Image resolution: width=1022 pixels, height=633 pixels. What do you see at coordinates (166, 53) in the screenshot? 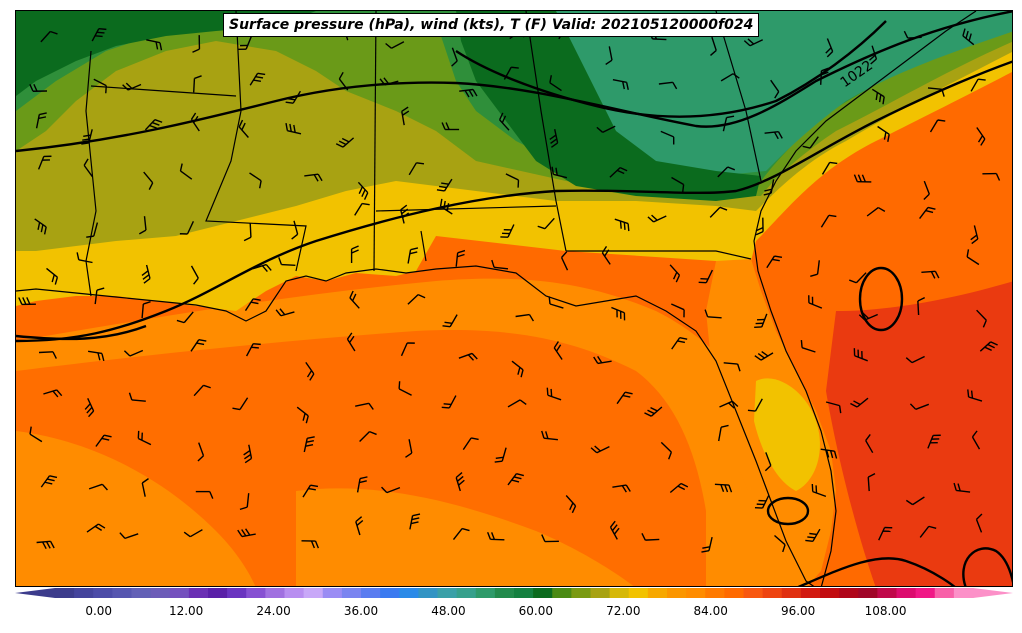
I see `land-green-dark` at bounding box center [166, 53].